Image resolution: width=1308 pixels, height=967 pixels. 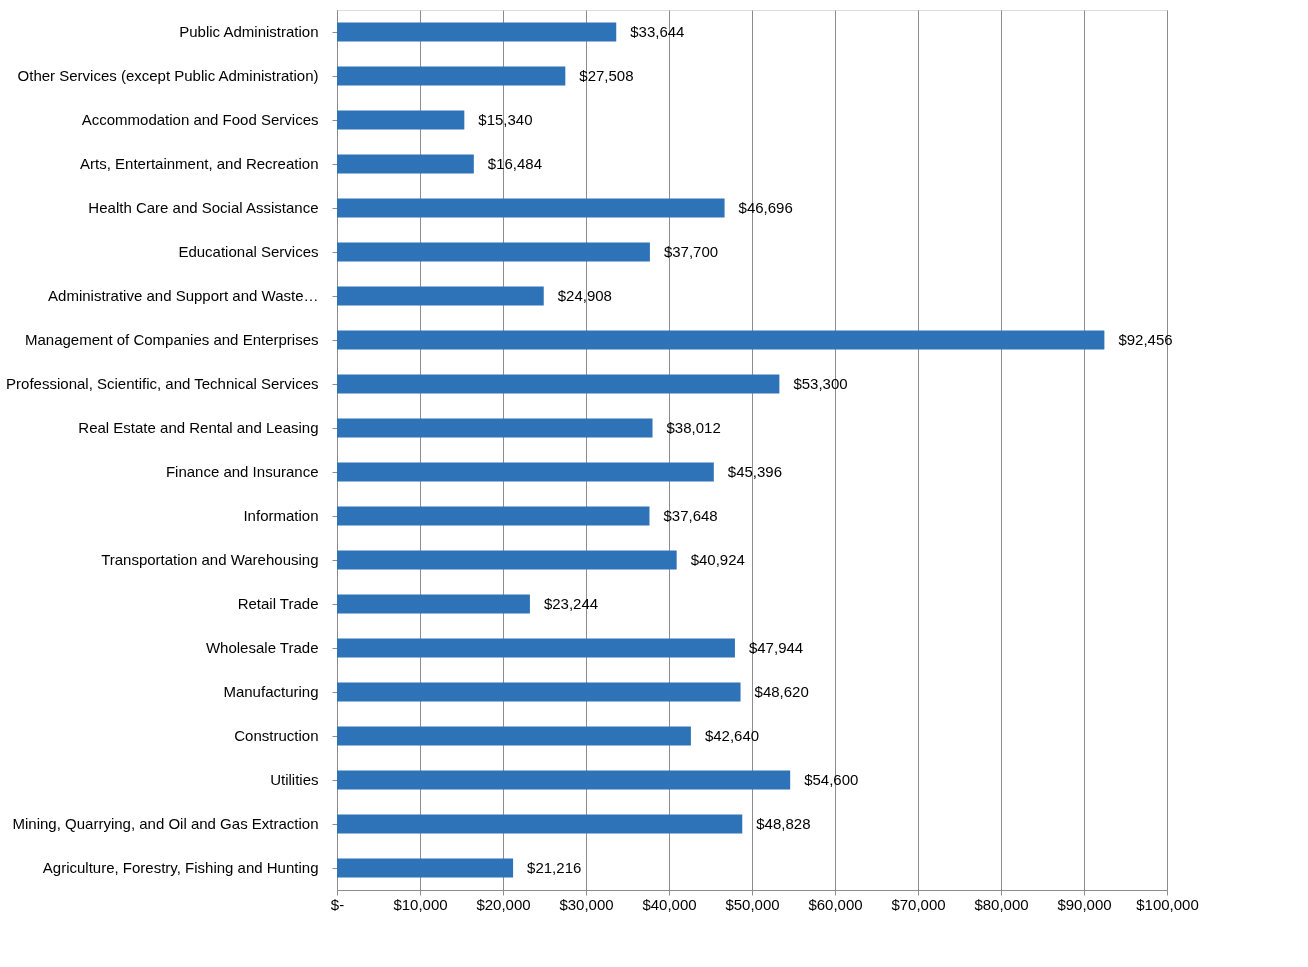 I want to click on data-label: $24,908, so click(x=584, y=295).